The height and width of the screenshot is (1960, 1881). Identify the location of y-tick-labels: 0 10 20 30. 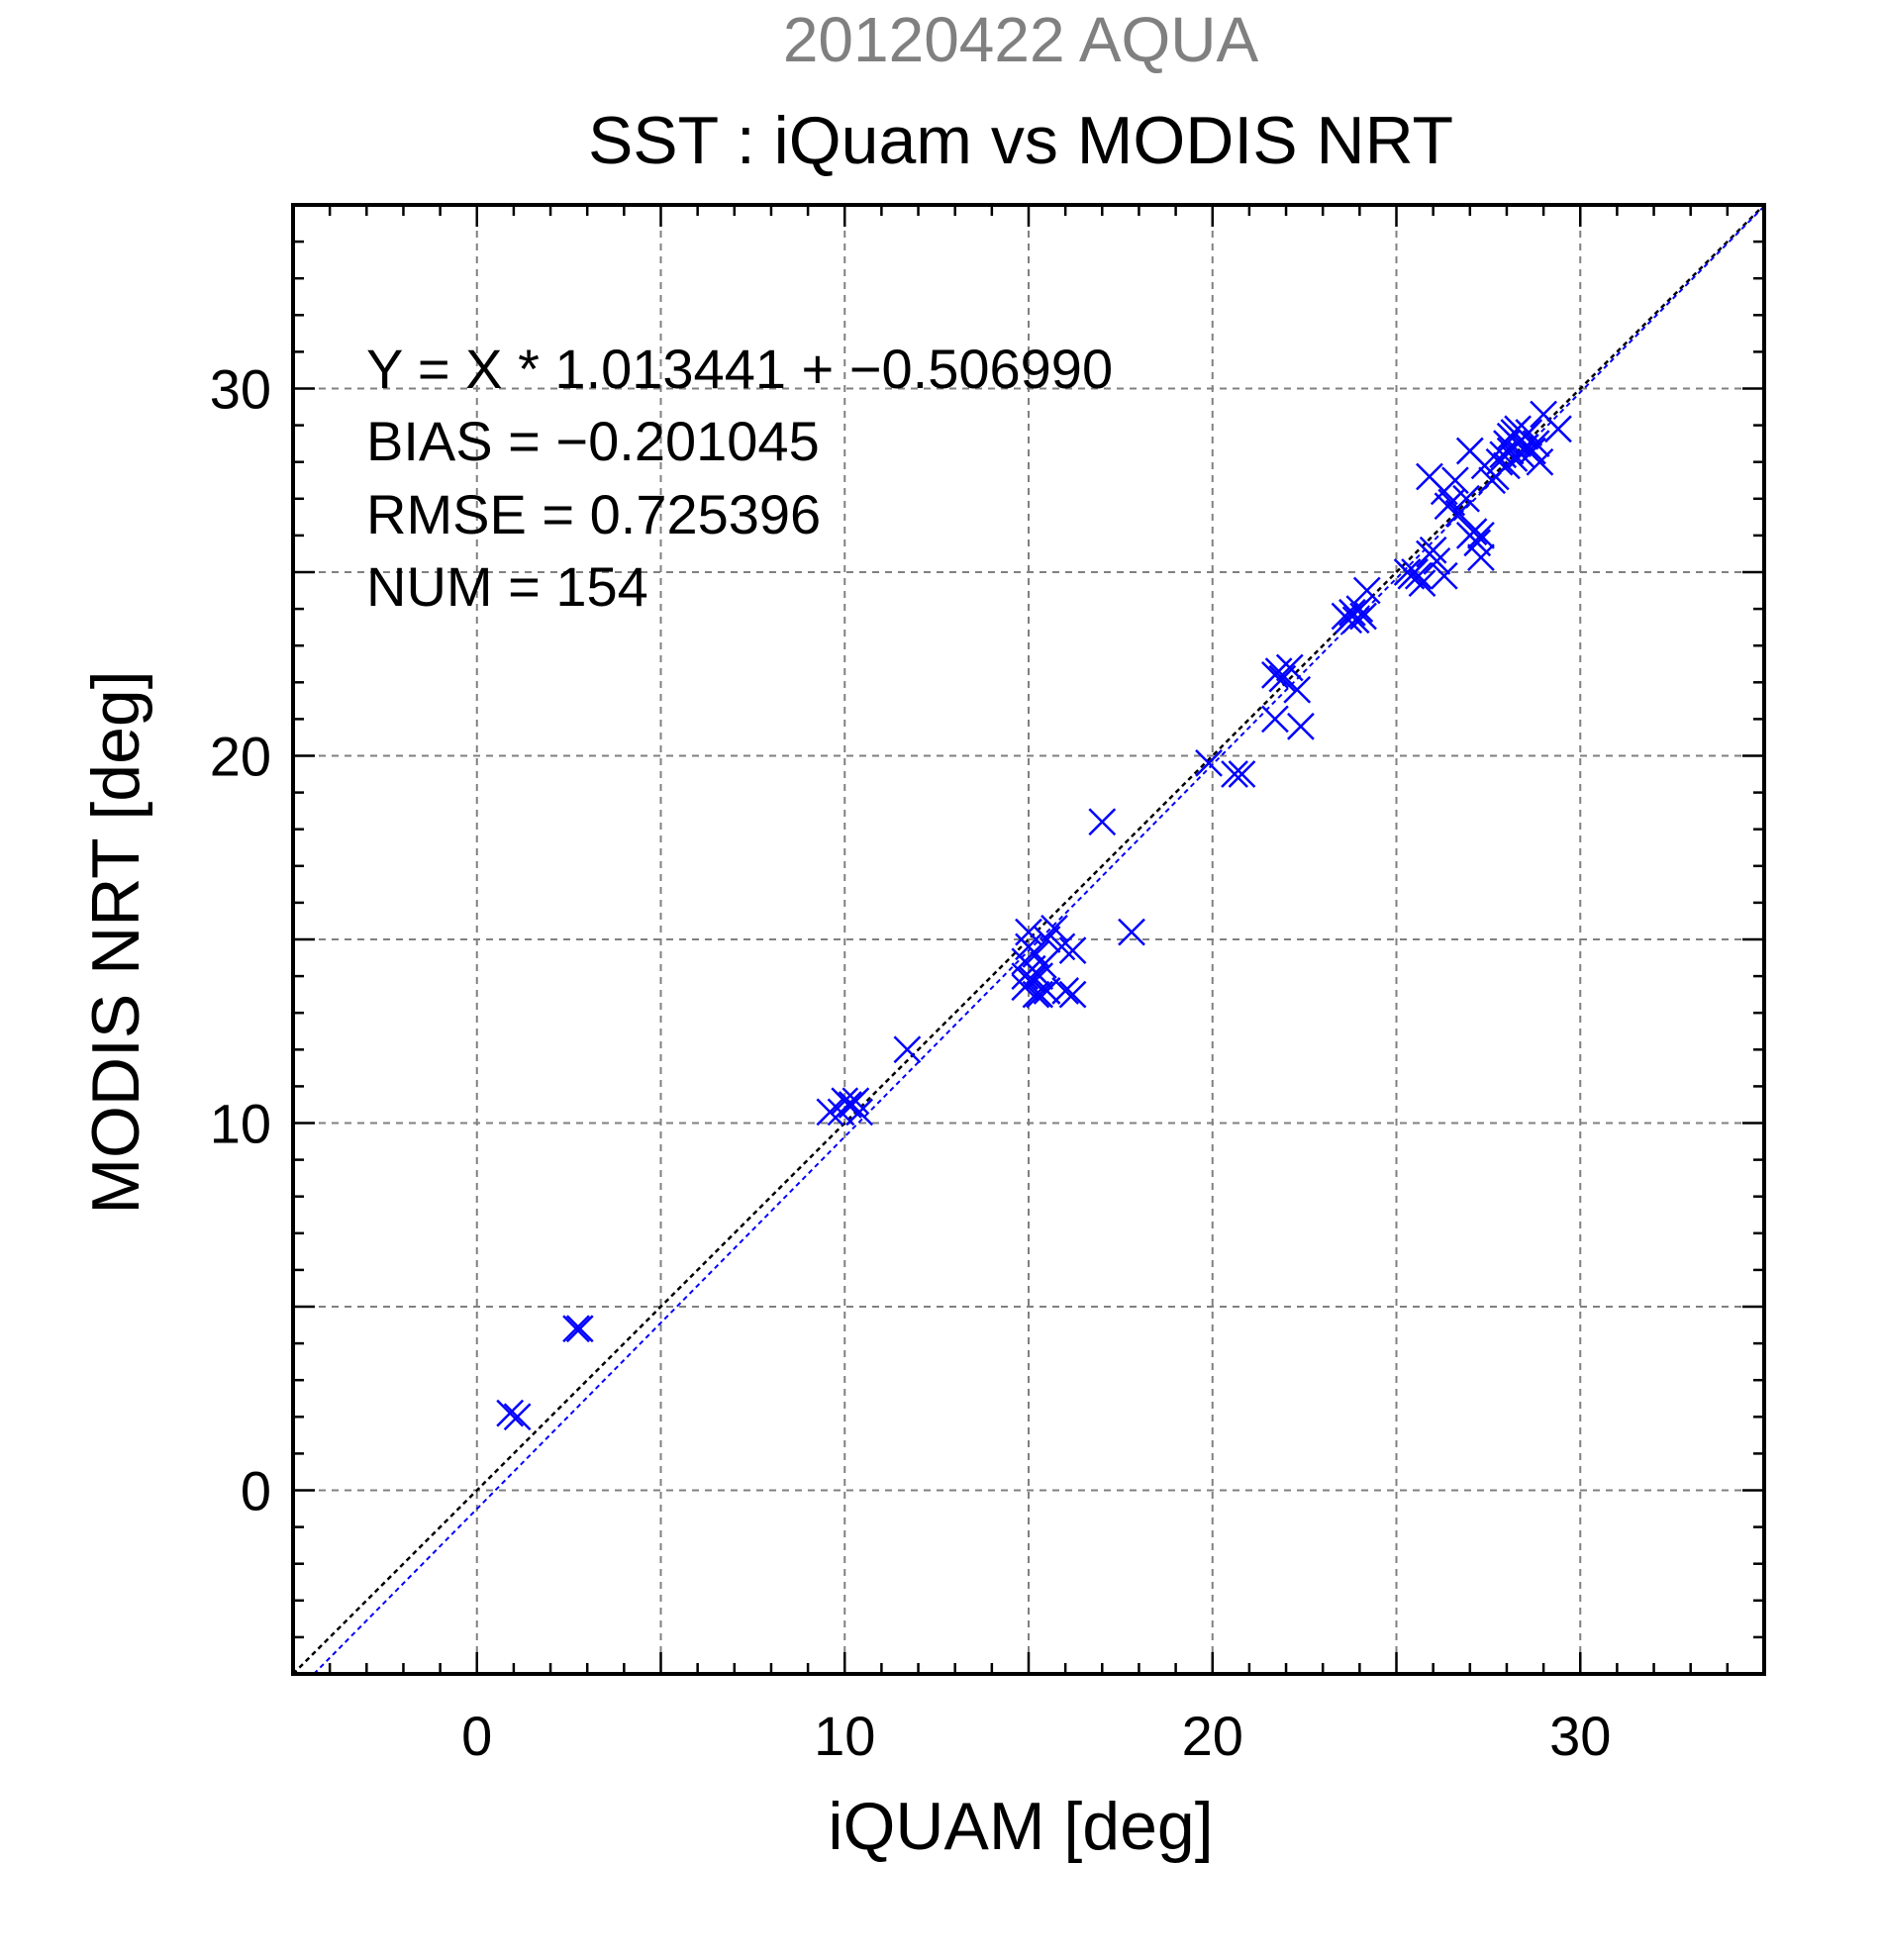
(241, 940).